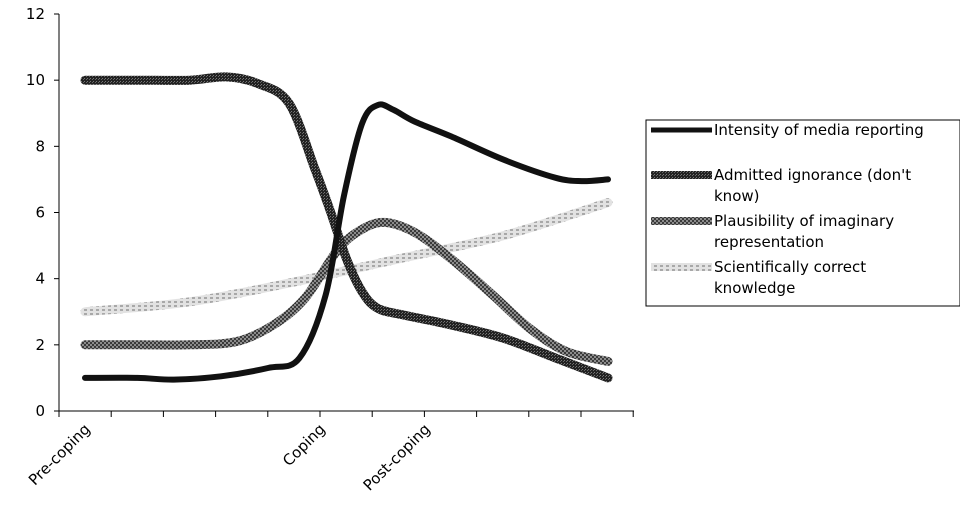 This screenshot has width=960, height=508. Describe the element at coordinates (40, 345) in the screenshot. I see `y-tick-label: 2` at that location.